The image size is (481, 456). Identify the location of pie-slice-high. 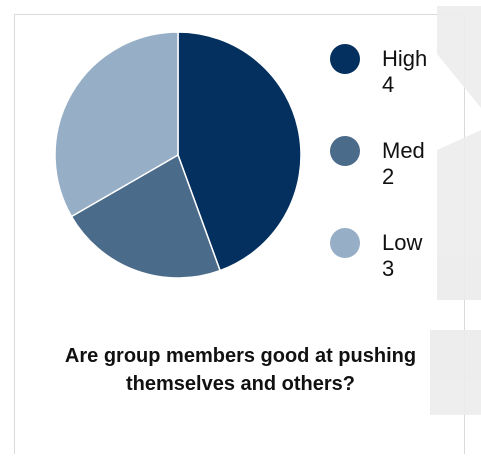
(239, 151).